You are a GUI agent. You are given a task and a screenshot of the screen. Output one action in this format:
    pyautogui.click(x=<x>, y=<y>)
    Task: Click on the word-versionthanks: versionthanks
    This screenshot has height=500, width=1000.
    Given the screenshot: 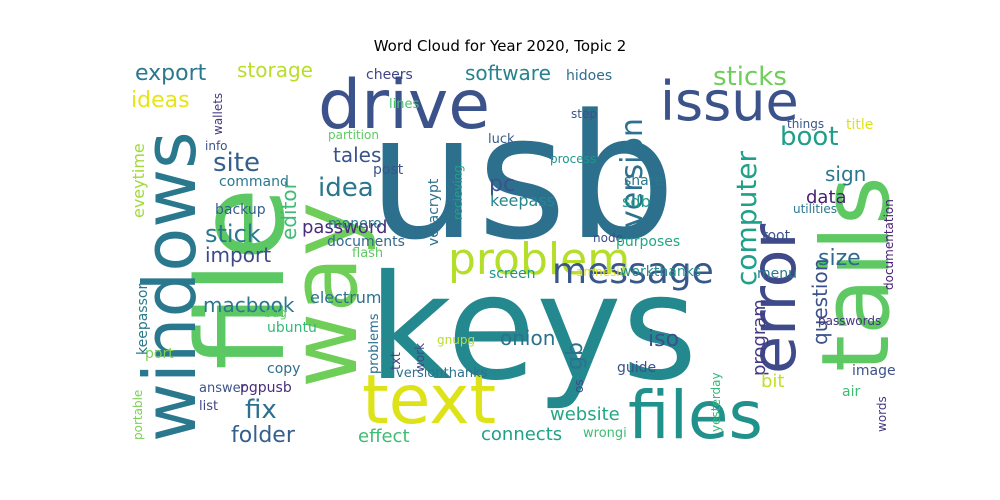 What is the action you would take?
    pyautogui.click(x=442, y=373)
    